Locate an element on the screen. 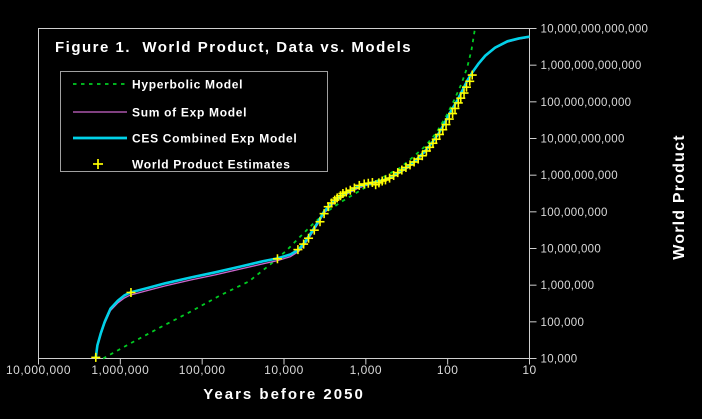  x-tick-label: 1,000,000 is located at coordinates (120, 370).